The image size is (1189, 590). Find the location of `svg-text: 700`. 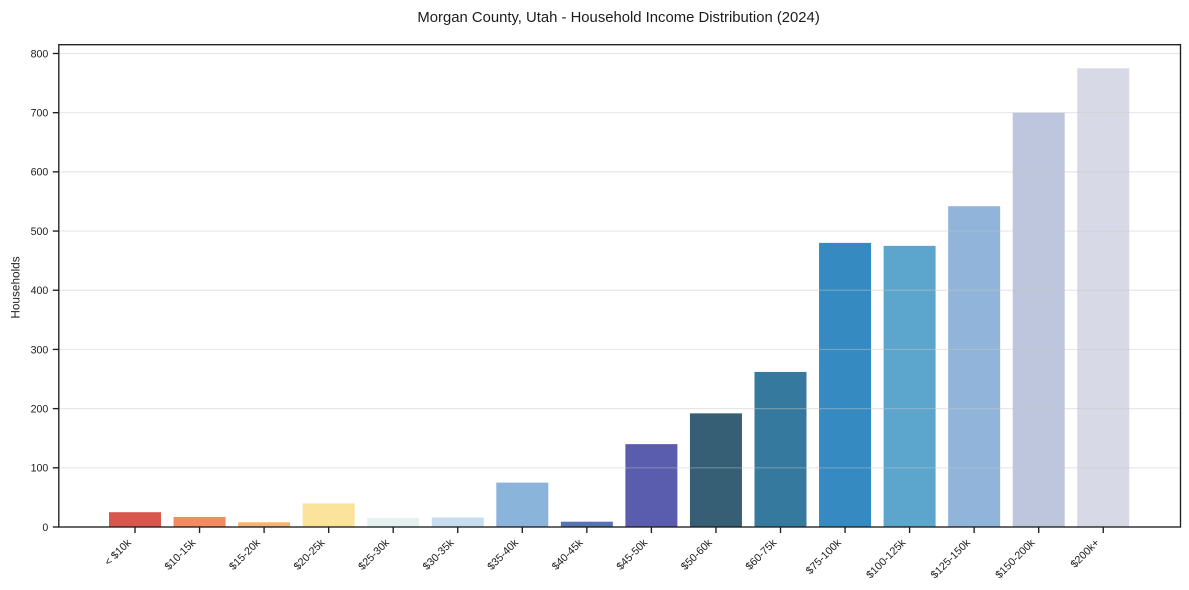

svg-text: 700 is located at coordinates (40, 114).